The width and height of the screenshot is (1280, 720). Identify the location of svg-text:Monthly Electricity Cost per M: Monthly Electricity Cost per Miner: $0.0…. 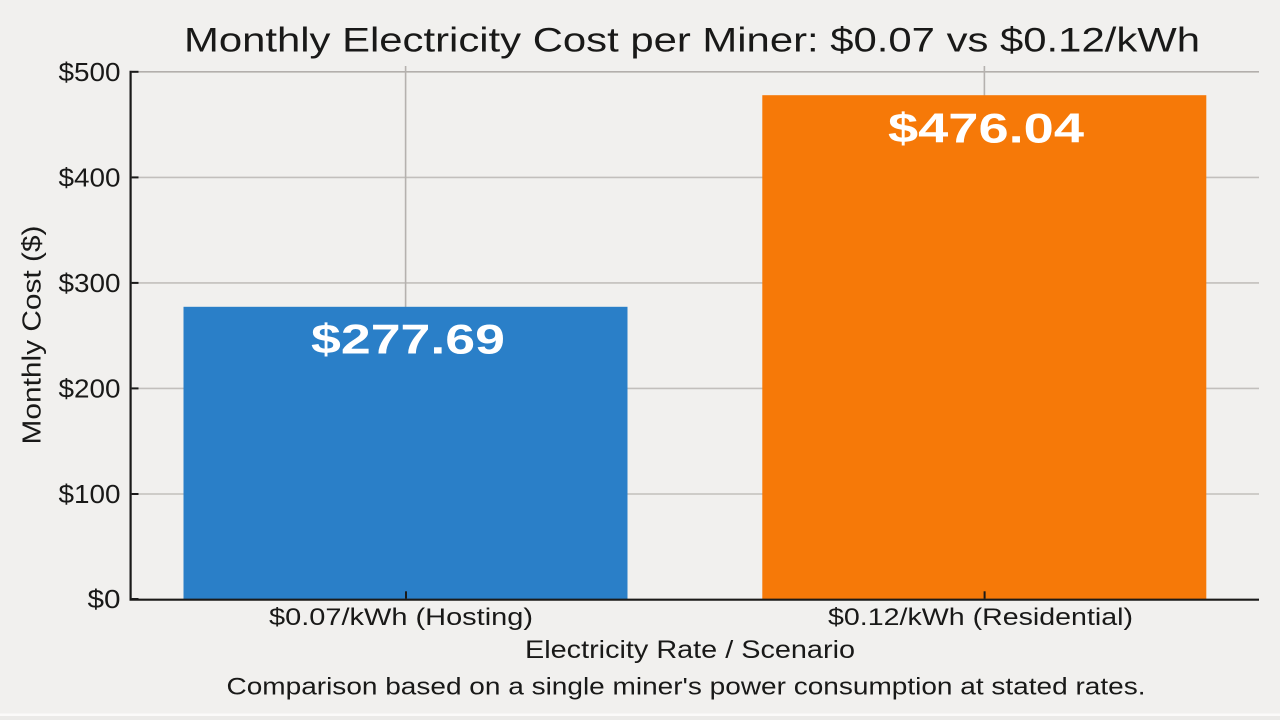
(692, 41).